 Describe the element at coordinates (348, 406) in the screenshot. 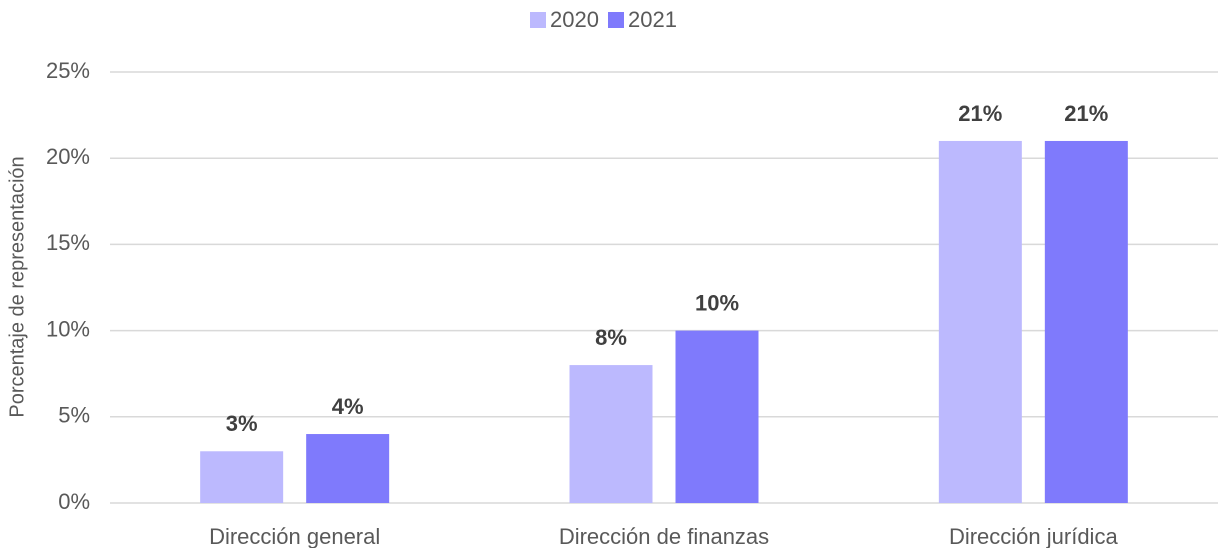

I see `data-label: 4%` at that location.